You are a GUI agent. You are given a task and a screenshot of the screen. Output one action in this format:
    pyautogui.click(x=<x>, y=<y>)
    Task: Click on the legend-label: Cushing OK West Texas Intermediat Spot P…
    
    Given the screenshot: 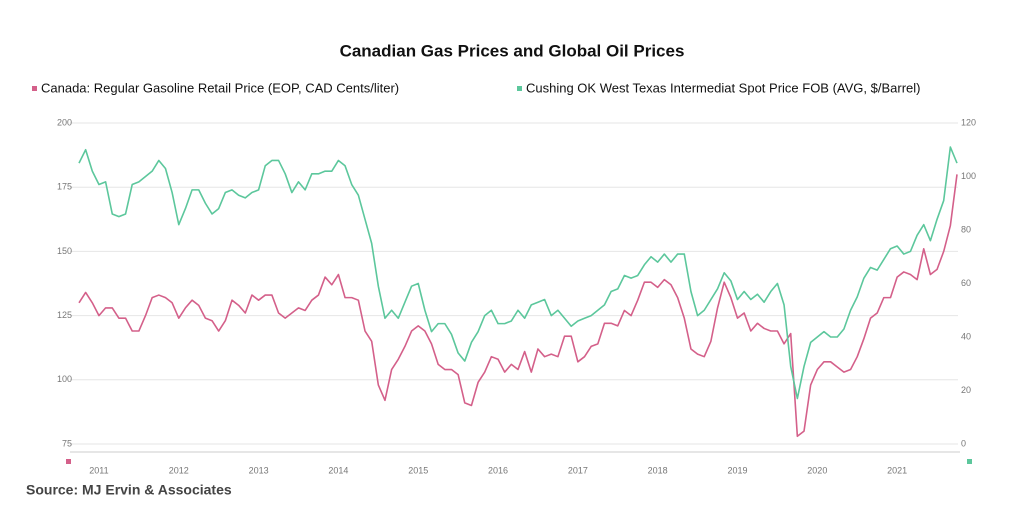 What is the action you would take?
    pyautogui.click(x=723, y=87)
    